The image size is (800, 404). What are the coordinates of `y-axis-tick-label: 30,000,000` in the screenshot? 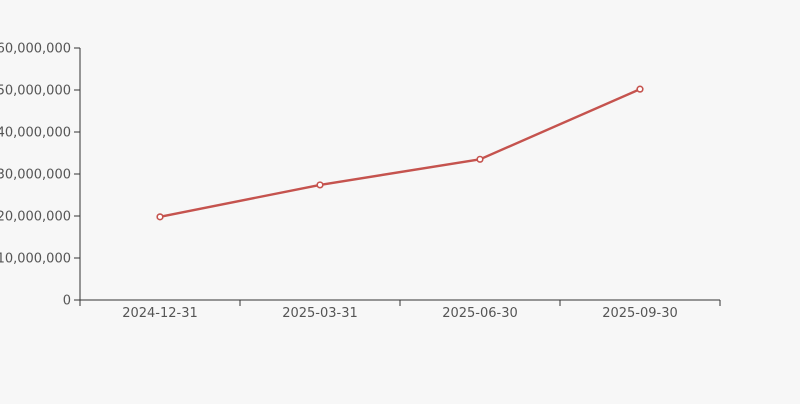 It's located at (35, 175).